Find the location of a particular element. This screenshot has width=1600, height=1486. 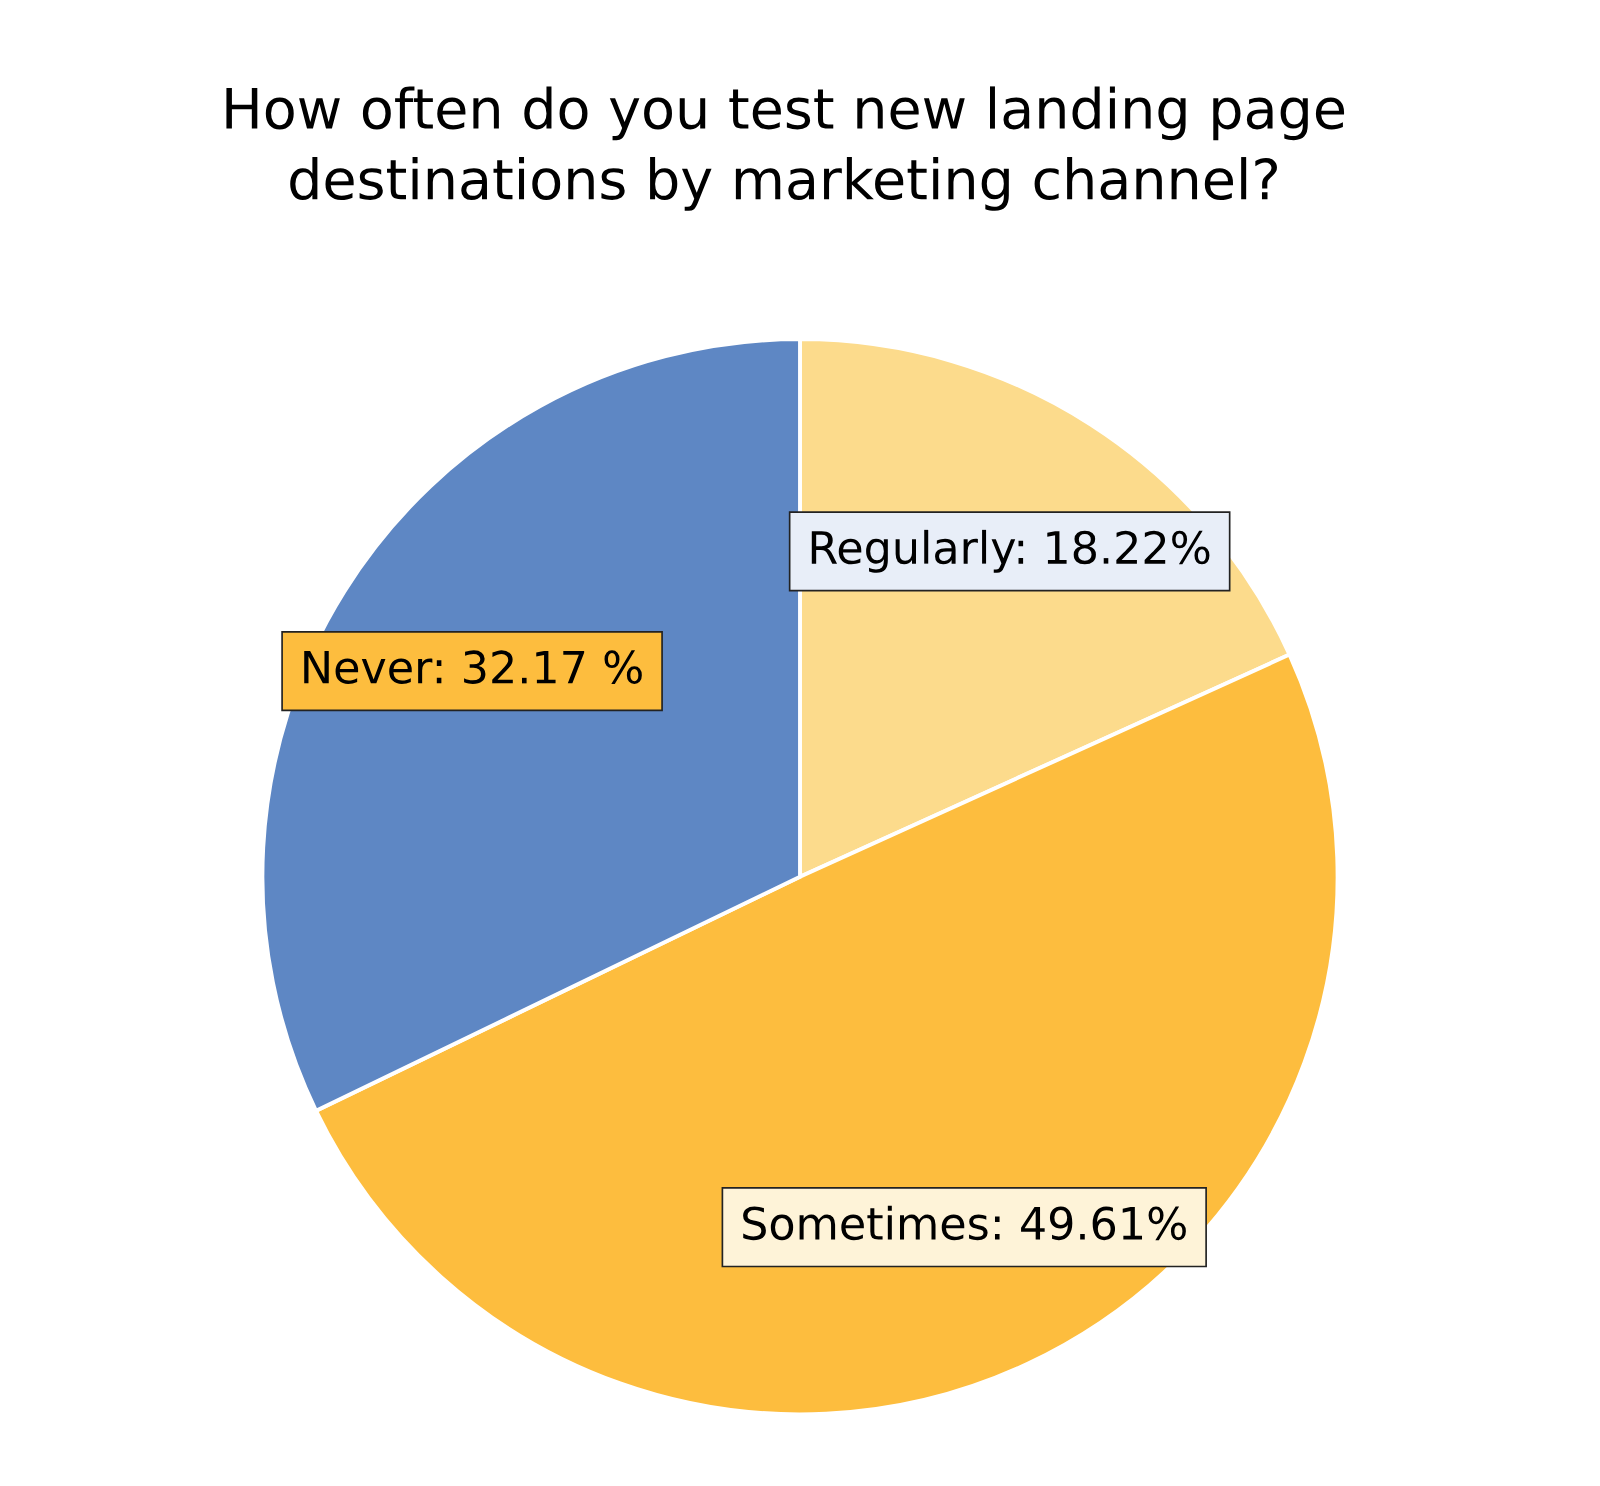

slice-label: Never: 32.17 % is located at coordinates (473, 667).